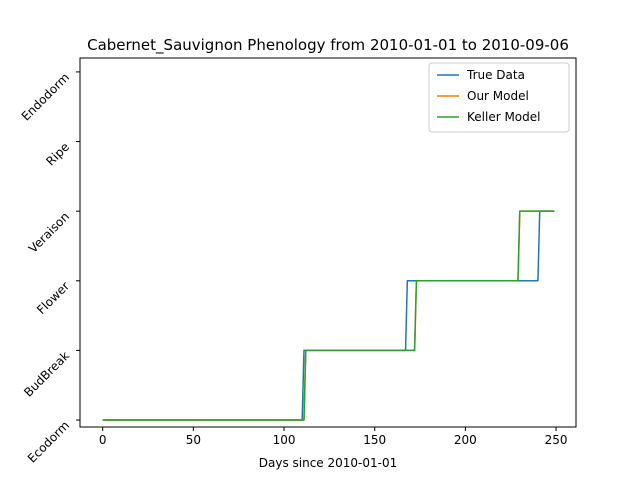  I want to click on legend-box, so click(499, 97).